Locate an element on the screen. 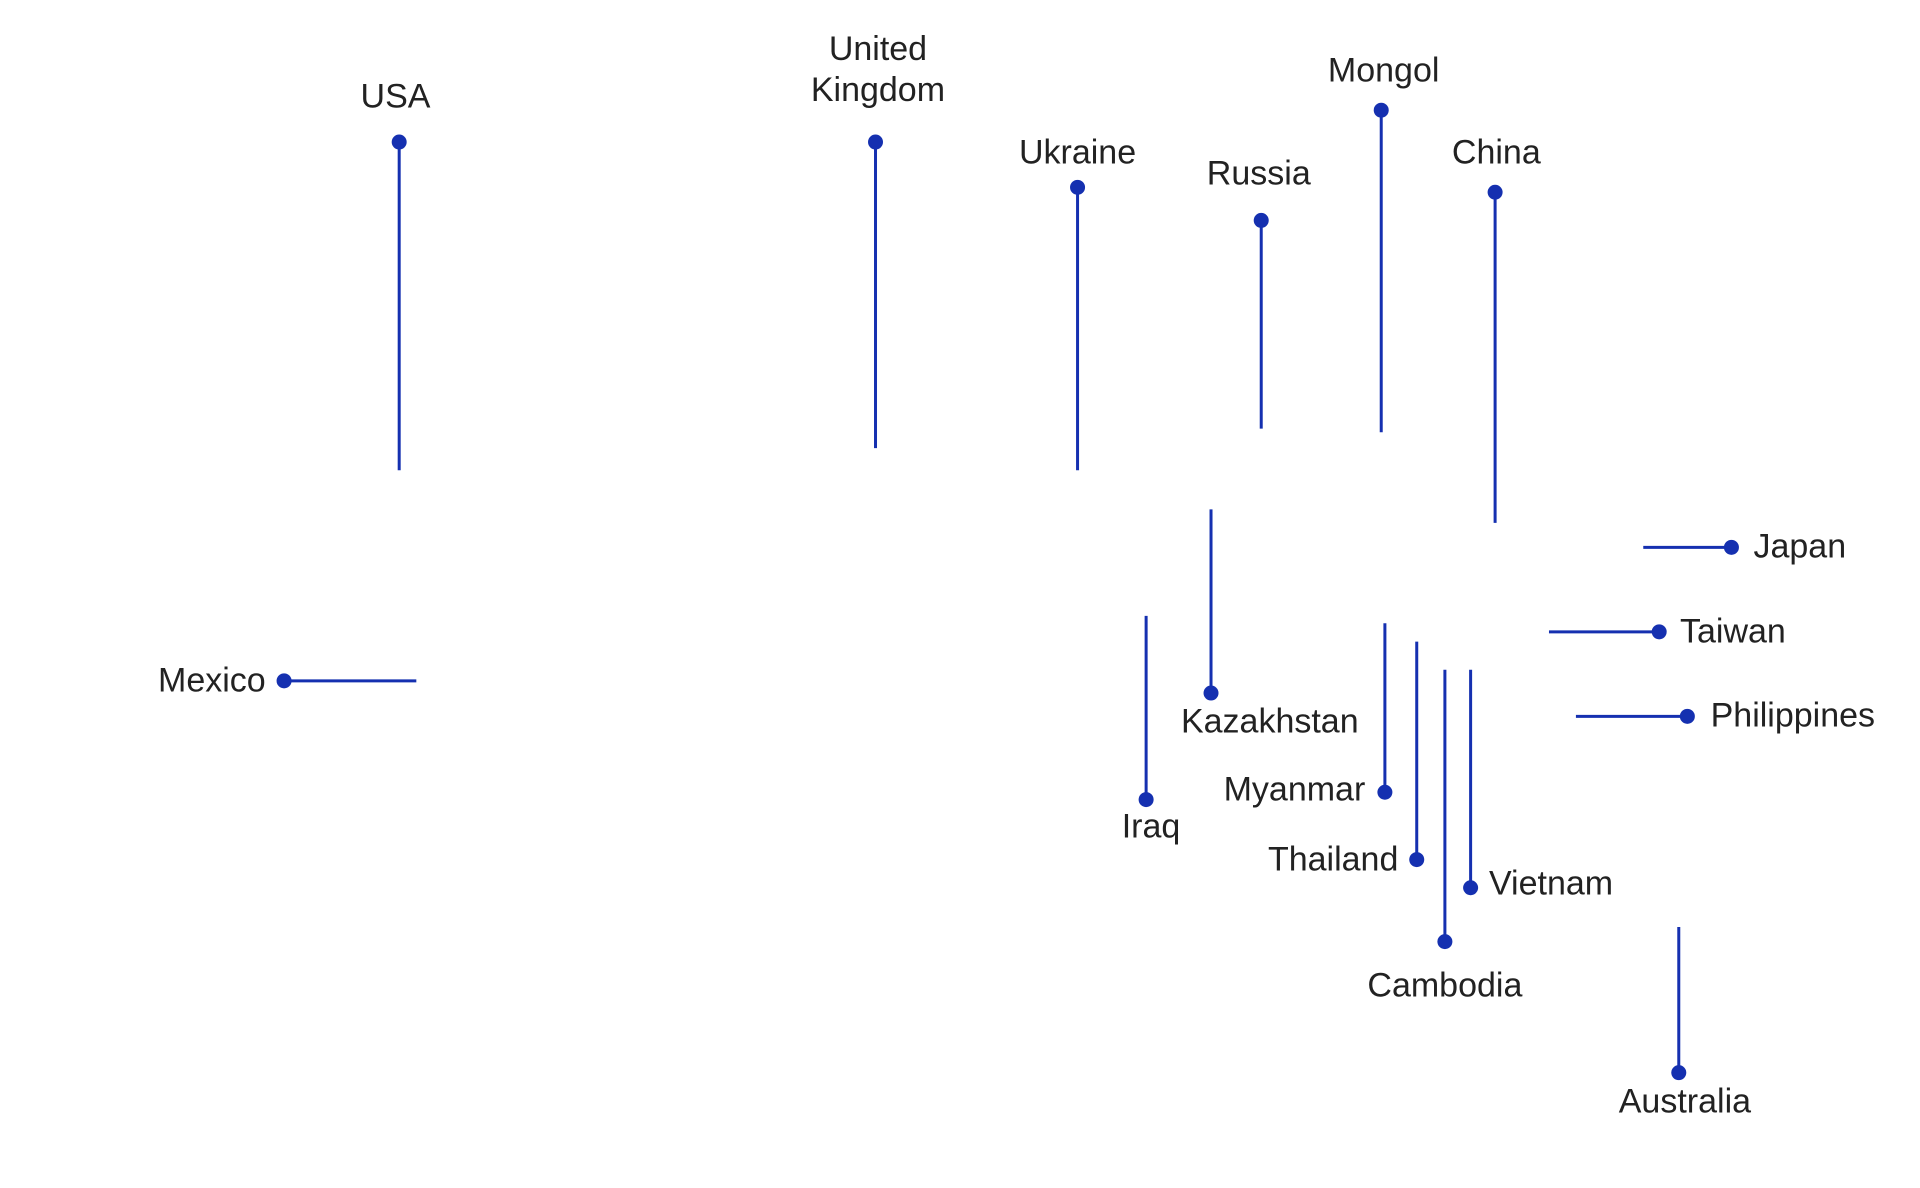 This screenshot has height=1188, width=1920. country-label: Japan is located at coordinates (1800, 546).